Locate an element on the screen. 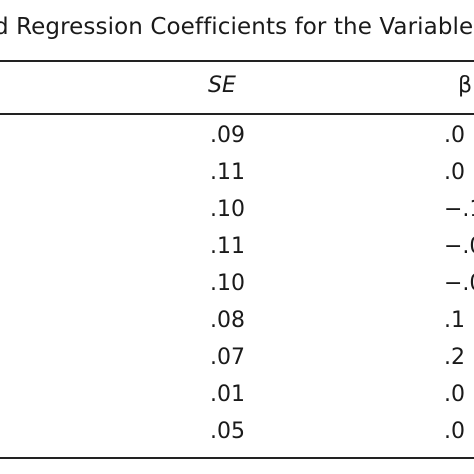  table-row: .11 −.0 is located at coordinates (237, 249).